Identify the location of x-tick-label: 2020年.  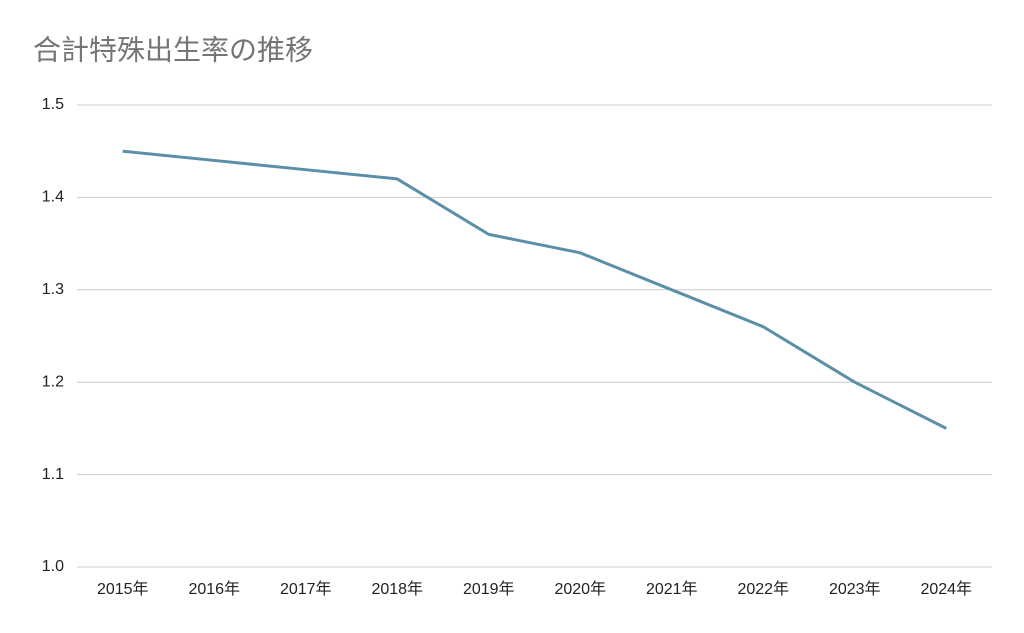
(580, 589).